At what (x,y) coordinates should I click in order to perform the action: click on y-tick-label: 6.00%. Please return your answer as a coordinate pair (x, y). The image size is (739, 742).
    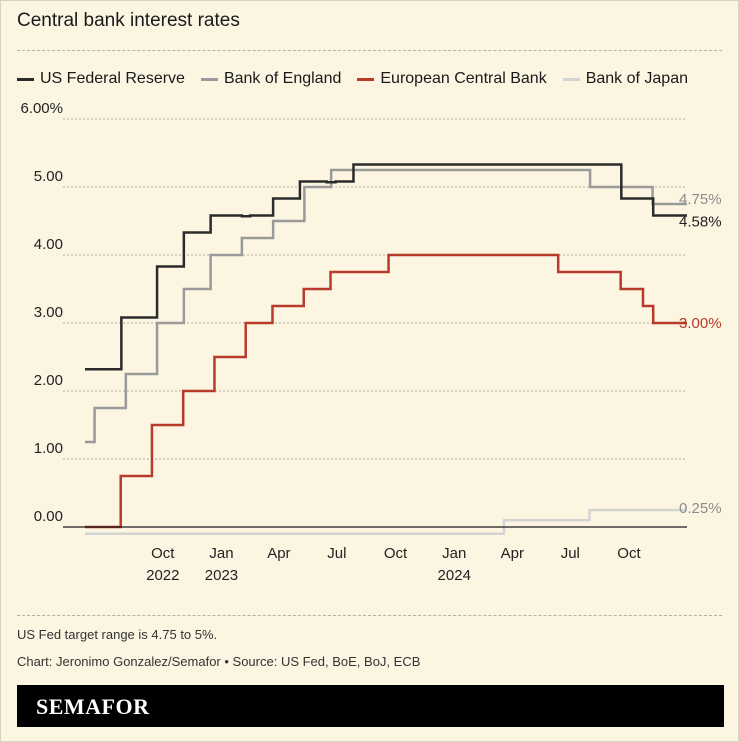
    Looking at the image, I should click on (41, 109).